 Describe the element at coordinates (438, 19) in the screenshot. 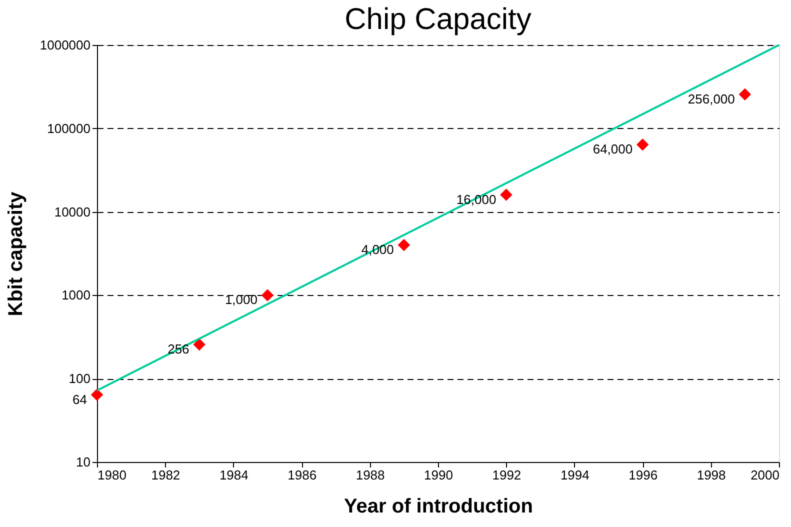

I see `chart-title: Chip Capacity` at that location.